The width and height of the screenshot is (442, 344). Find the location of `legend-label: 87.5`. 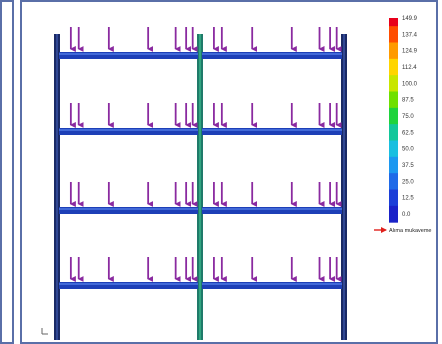

legend-label: 87.5 is located at coordinates (408, 101).